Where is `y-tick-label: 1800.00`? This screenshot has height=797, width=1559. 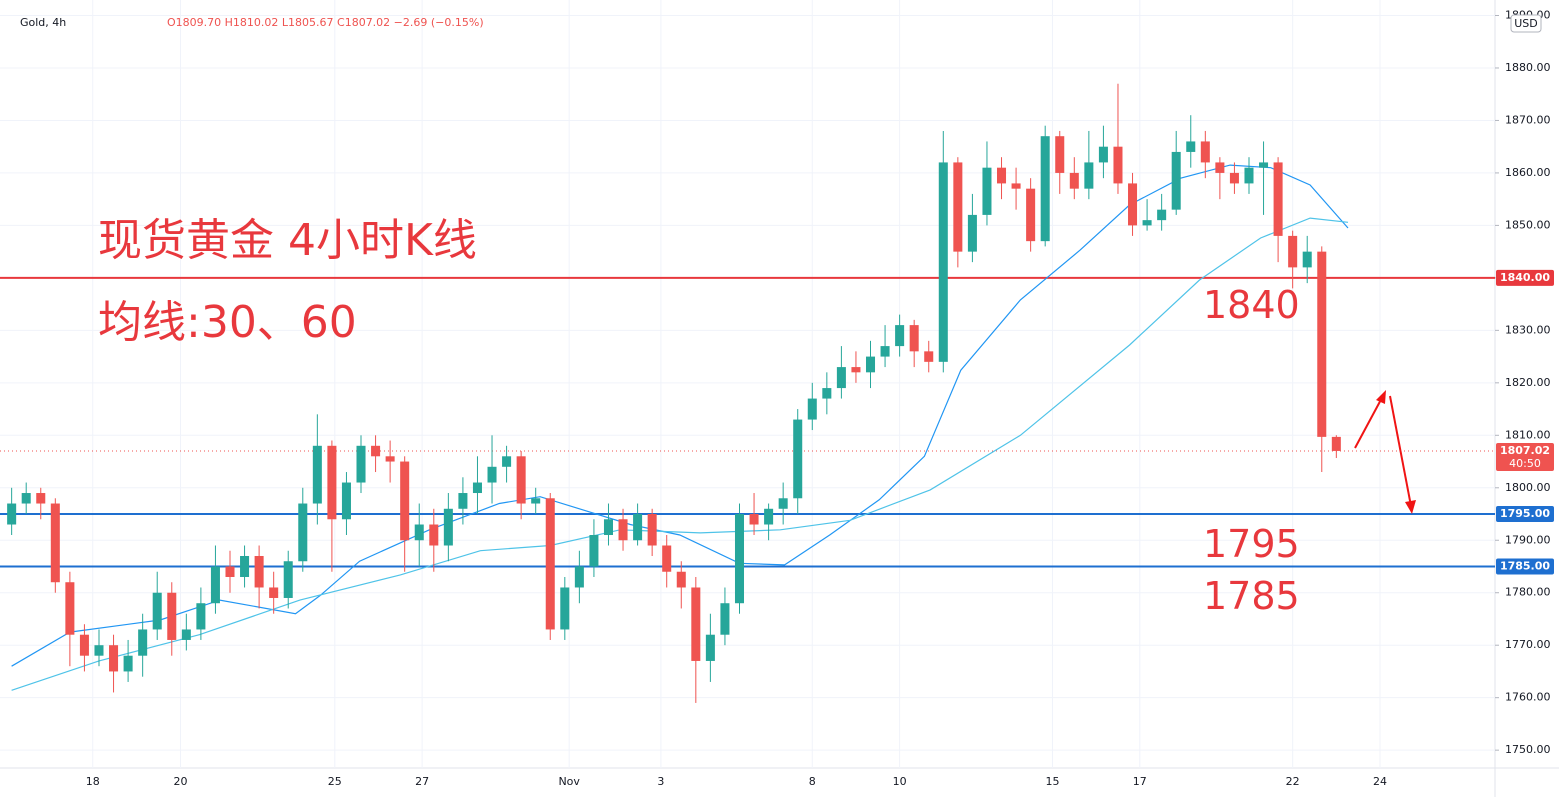 y-tick-label: 1800.00 is located at coordinates (1528, 487).